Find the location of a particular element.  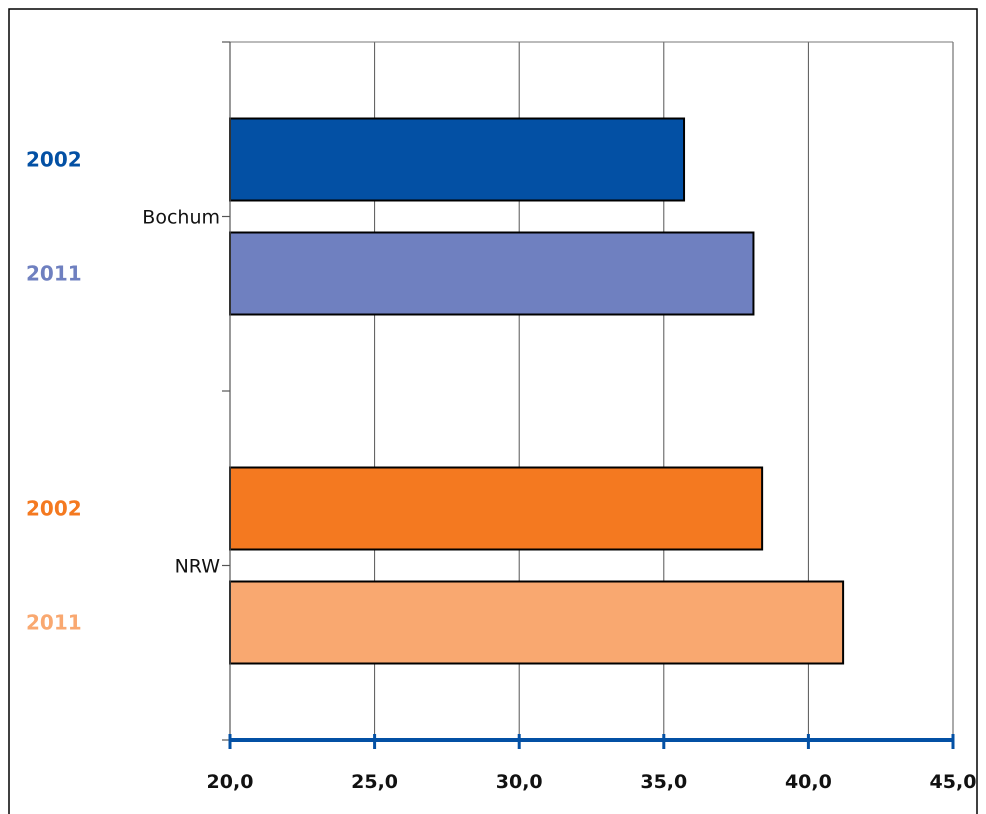

x-tick-label-20: 20,0 is located at coordinates (230, 782).